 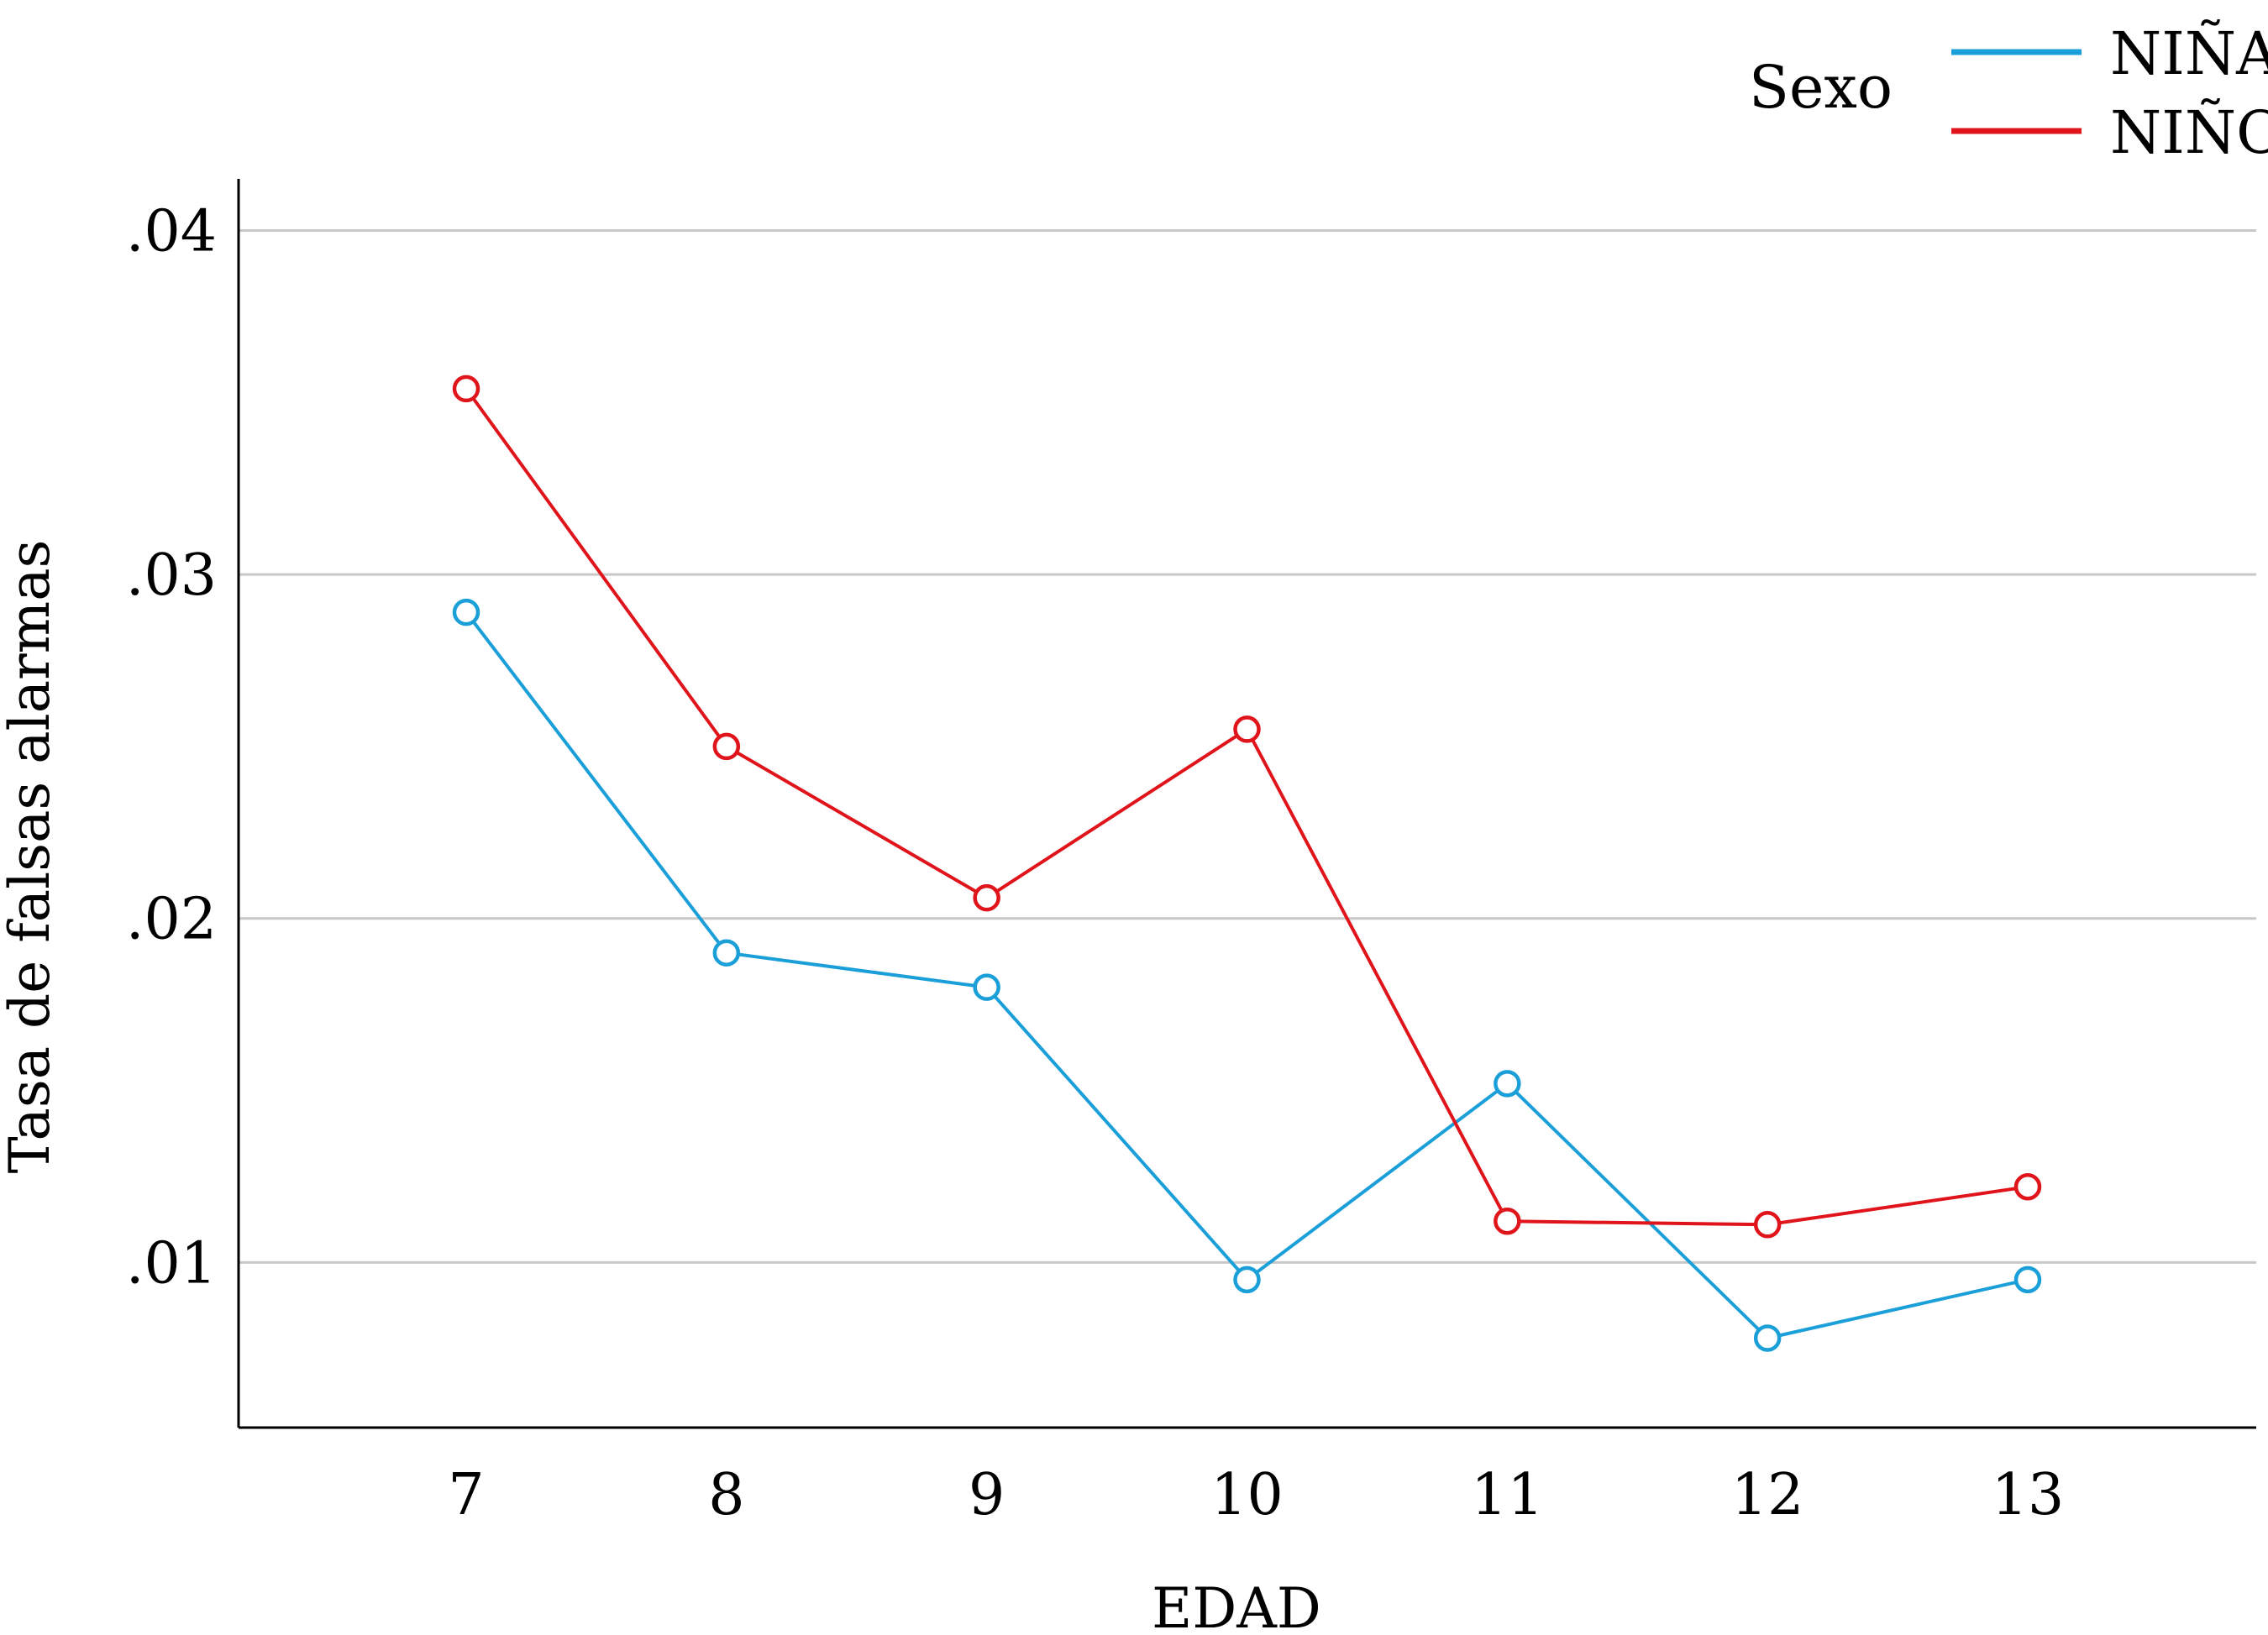 I want to click on x-tick-labels: 7 8 9 10 11 12 13, so click(x=1256, y=1495).